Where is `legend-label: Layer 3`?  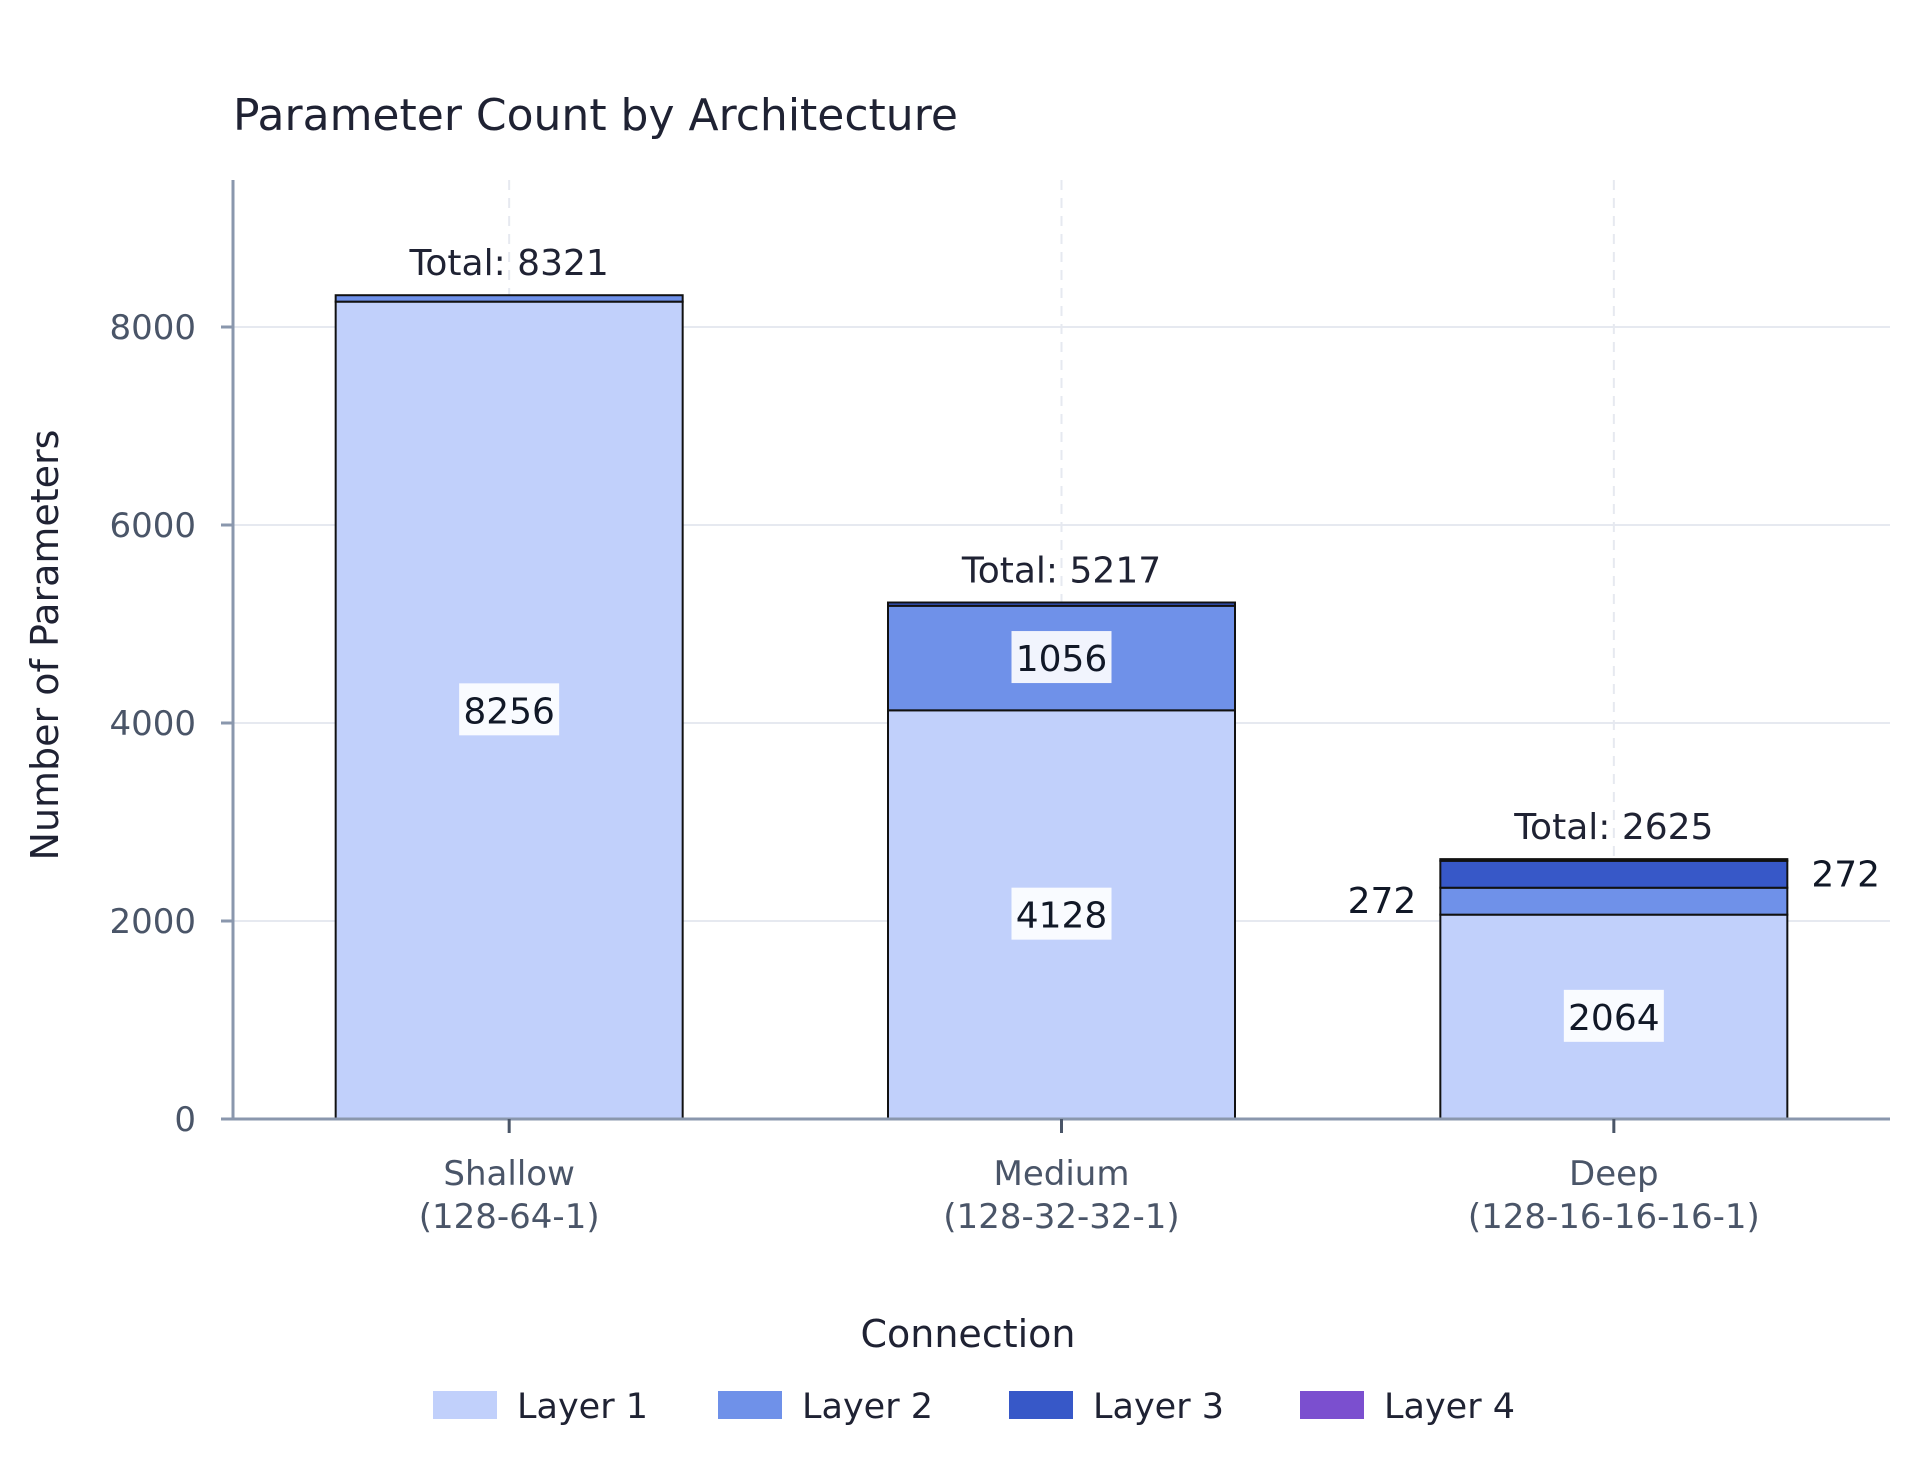 legend-label: Layer 3 is located at coordinates (1158, 1407).